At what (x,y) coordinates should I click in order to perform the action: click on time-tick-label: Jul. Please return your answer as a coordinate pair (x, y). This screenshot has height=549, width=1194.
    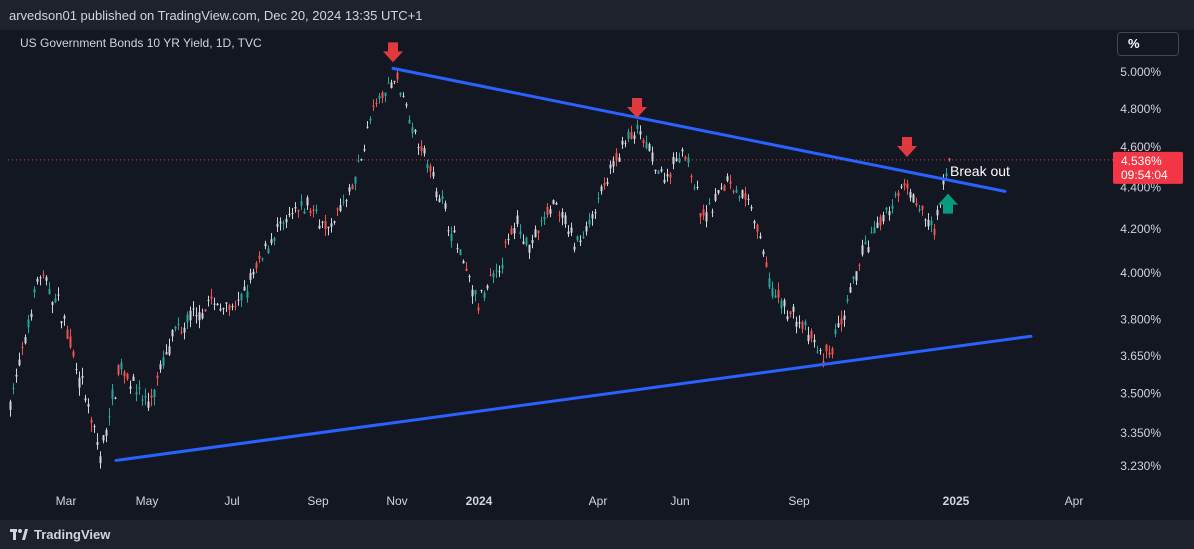
    Looking at the image, I should click on (231, 501).